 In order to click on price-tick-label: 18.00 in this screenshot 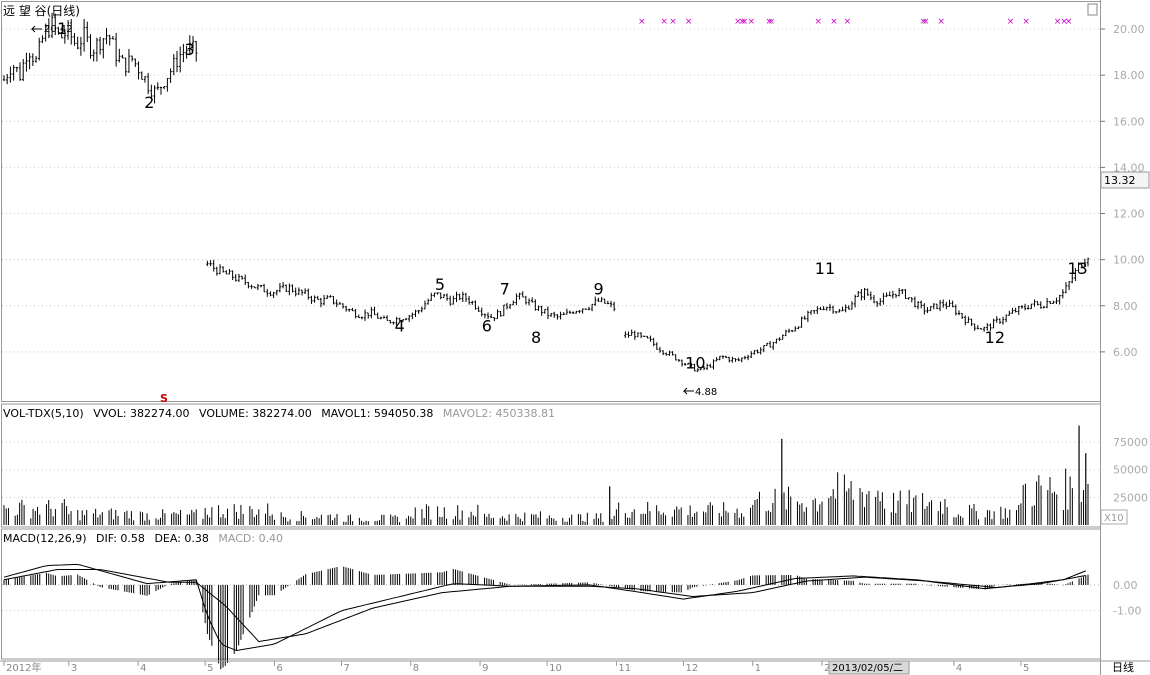, I will do `click(1129, 75)`.